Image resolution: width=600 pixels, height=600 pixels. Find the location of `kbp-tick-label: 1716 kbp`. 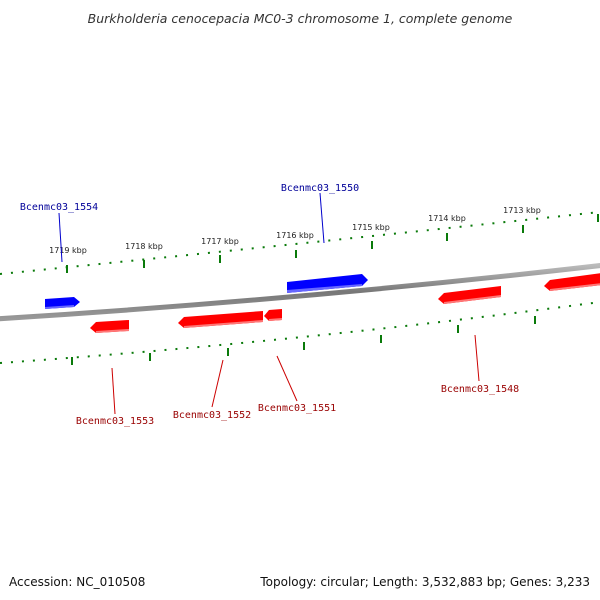

kbp-tick-label: 1716 kbp is located at coordinates (295, 235).